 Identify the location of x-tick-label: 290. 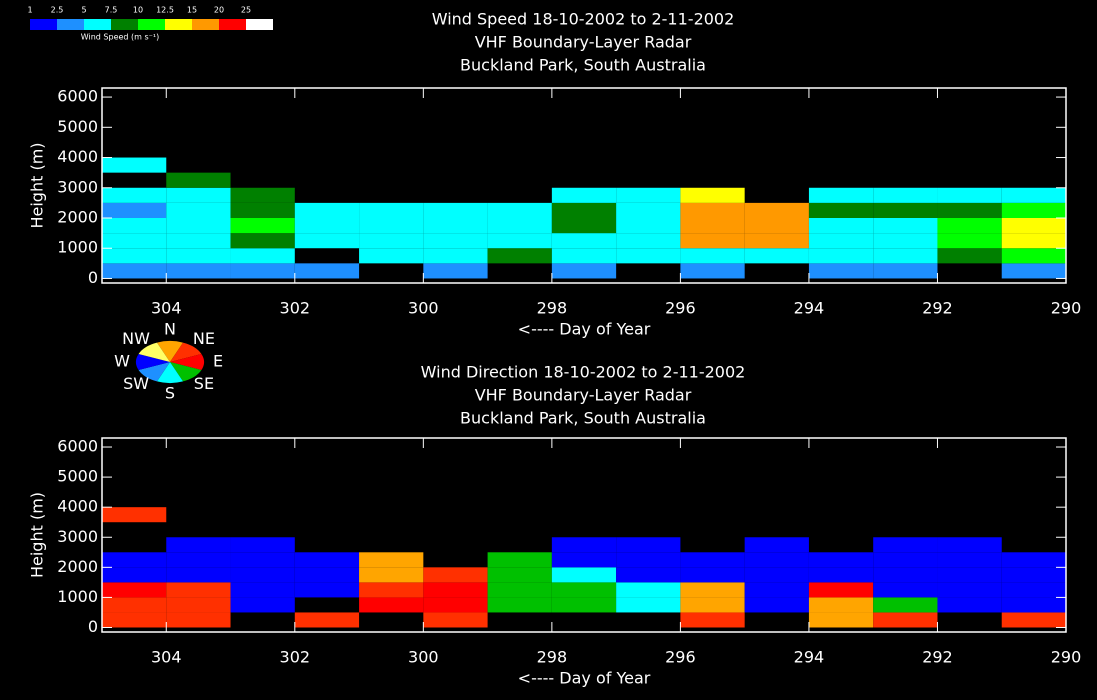
(1066, 308).